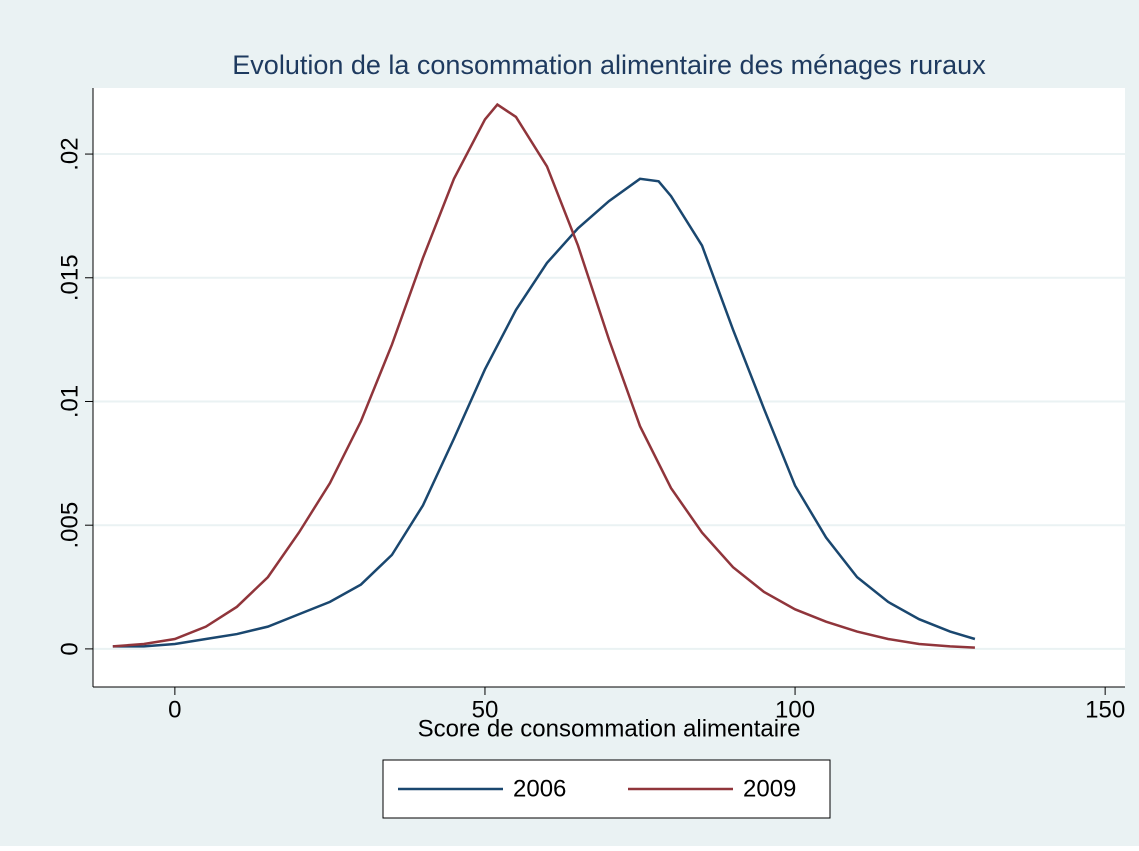 This screenshot has height=851, width=1139. Describe the element at coordinates (485, 709) in the screenshot. I see `x-tick-label: 50` at that location.